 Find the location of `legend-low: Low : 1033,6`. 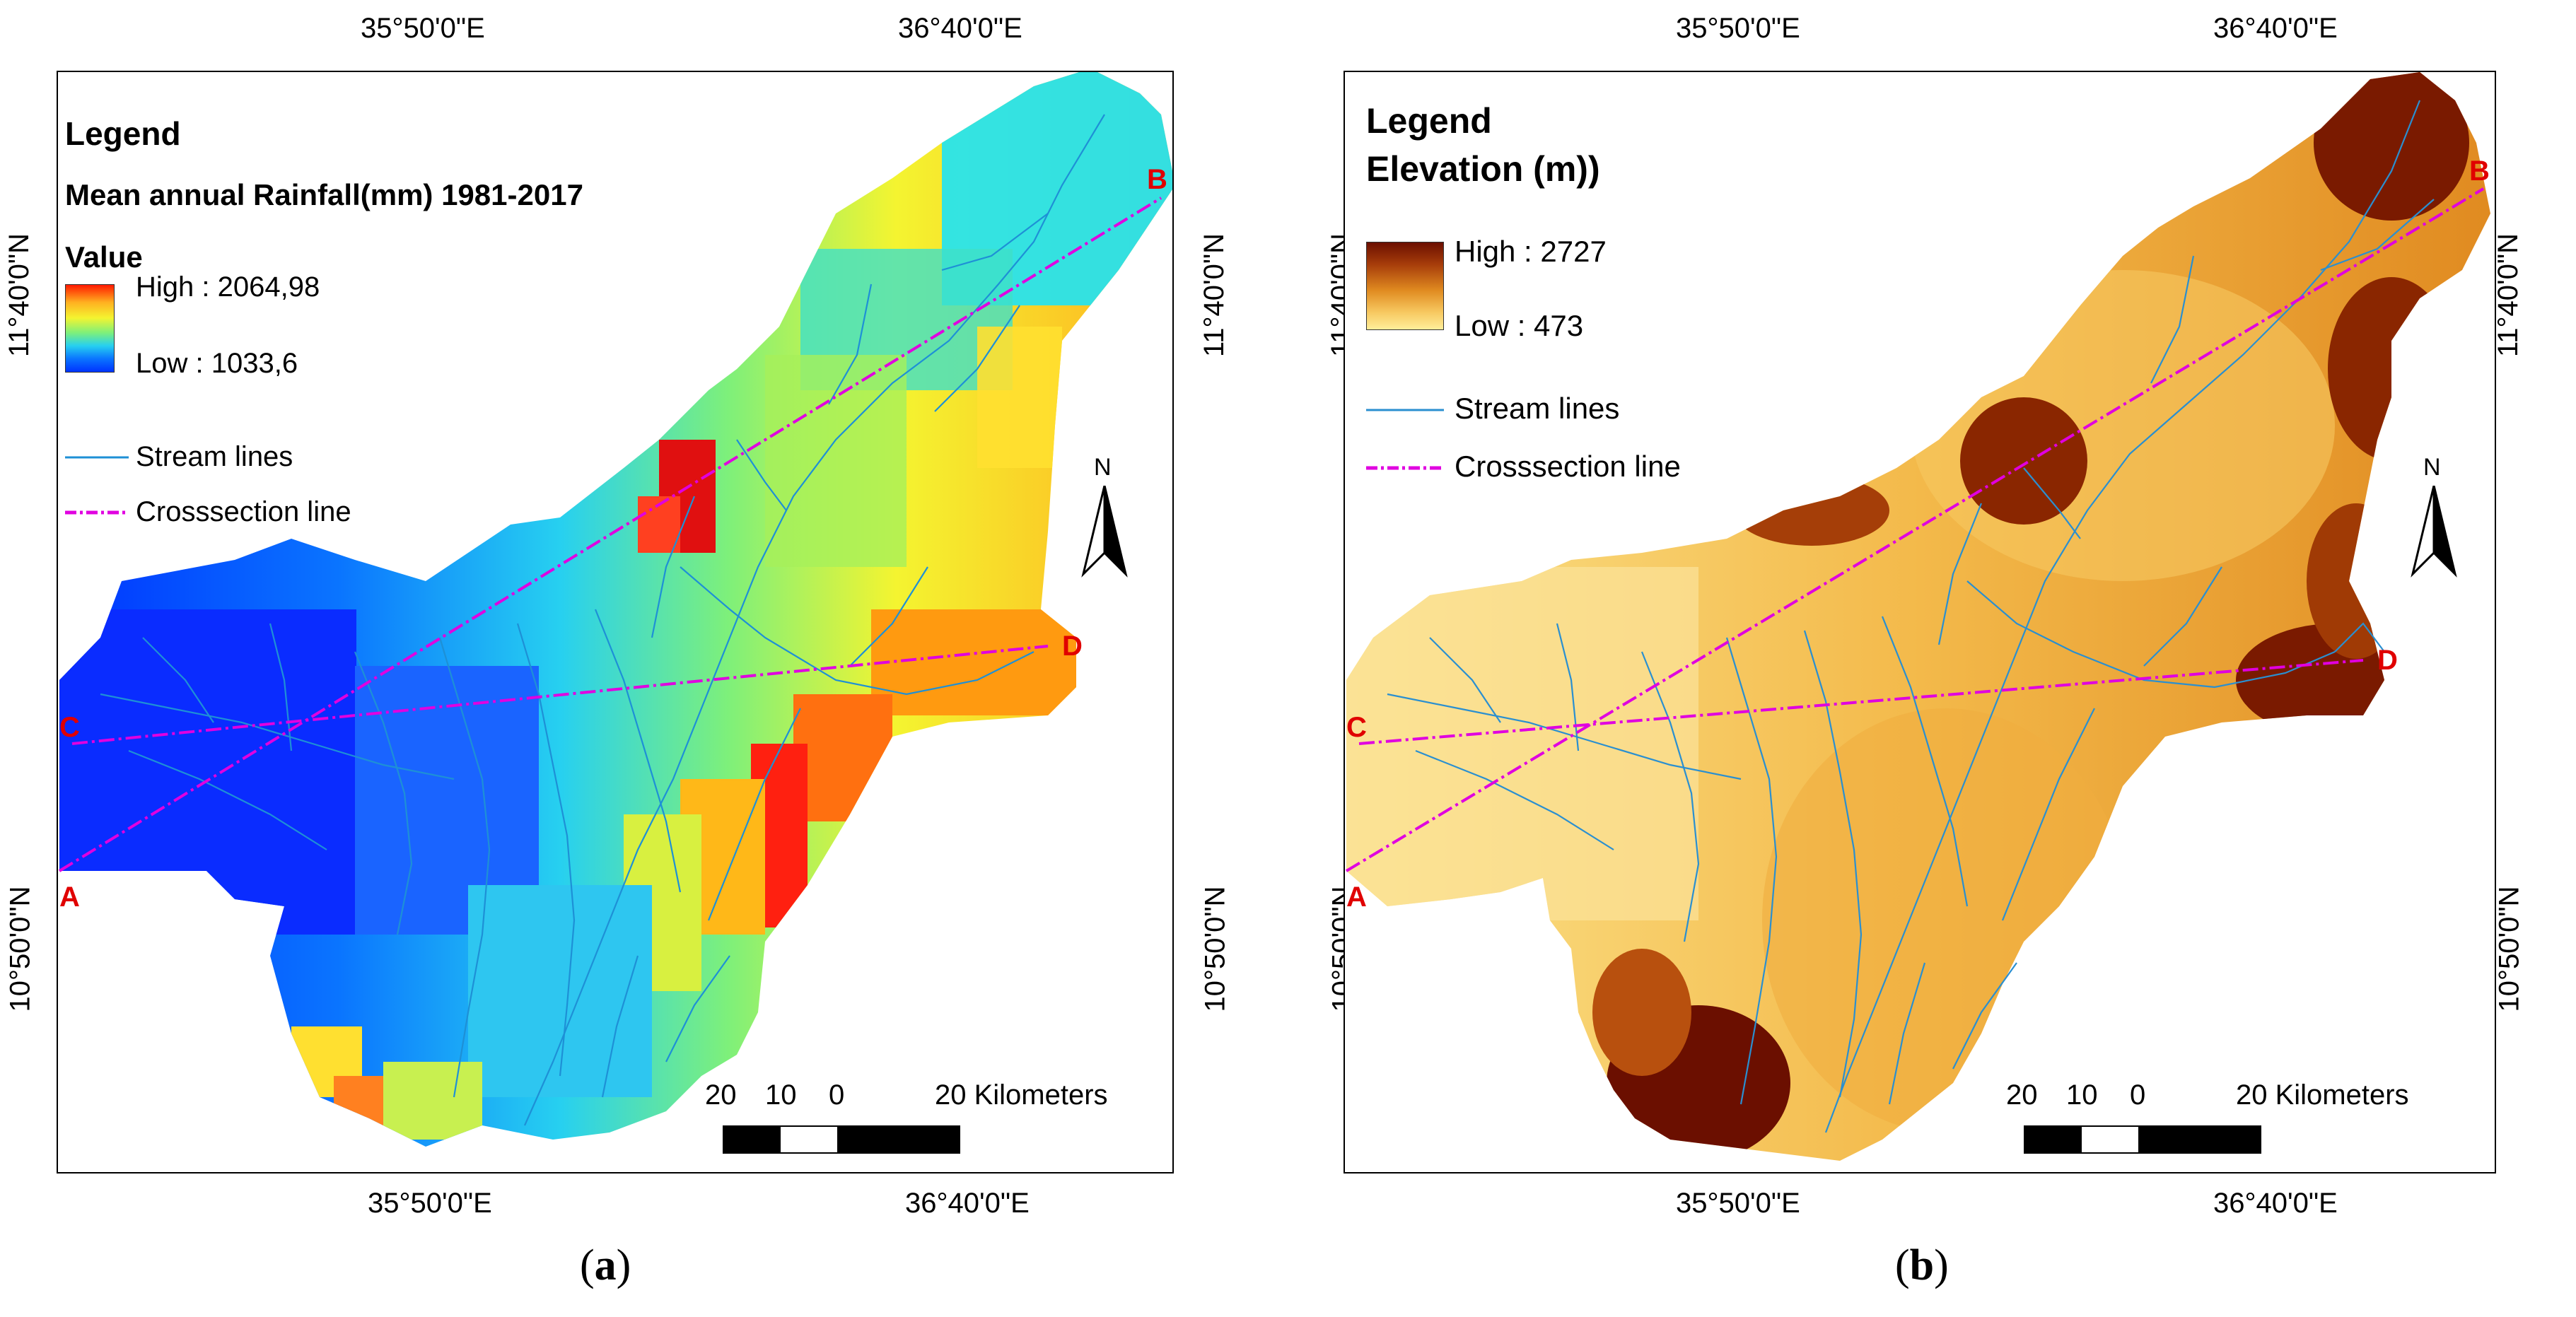

legend-low: Low : 1033,6 is located at coordinates (217, 363).